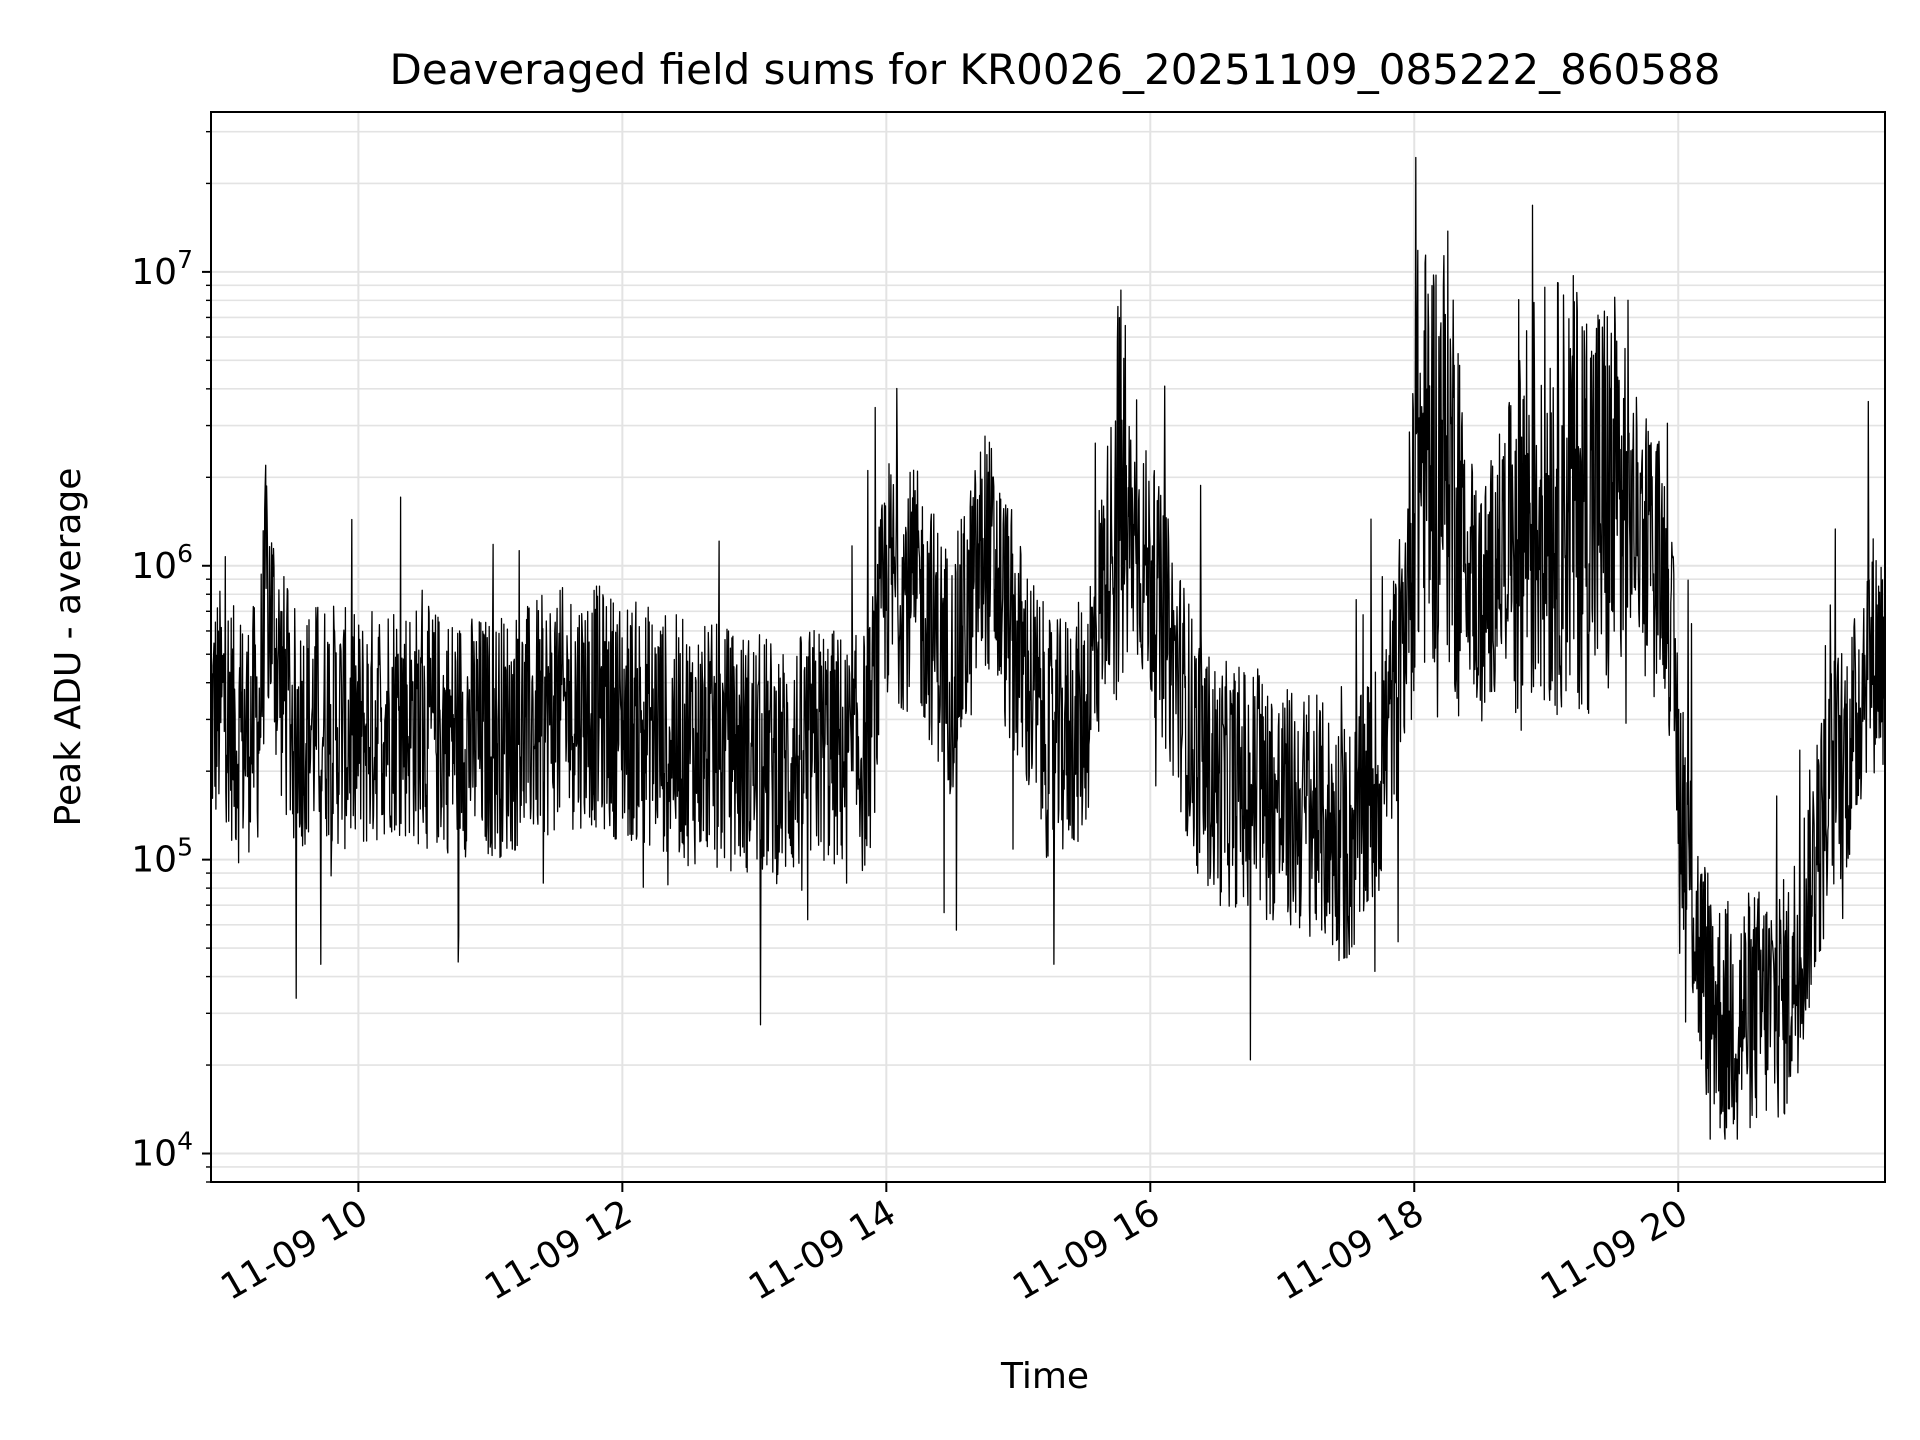  What do you see at coordinates (1044, 1376) in the screenshot?
I see `x-axis-label: Time` at bounding box center [1044, 1376].